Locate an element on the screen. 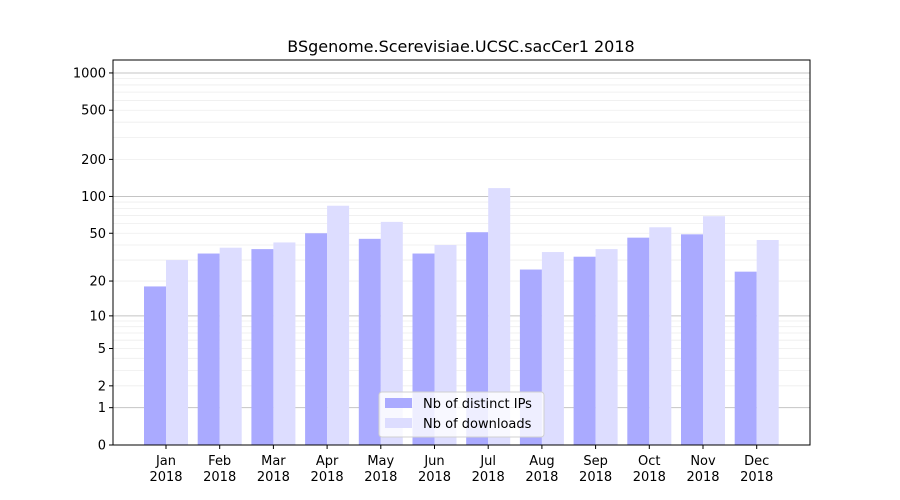 The image size is (900, 500). x-tick-label: Feb 2018 is located at coordinates (219, 469).